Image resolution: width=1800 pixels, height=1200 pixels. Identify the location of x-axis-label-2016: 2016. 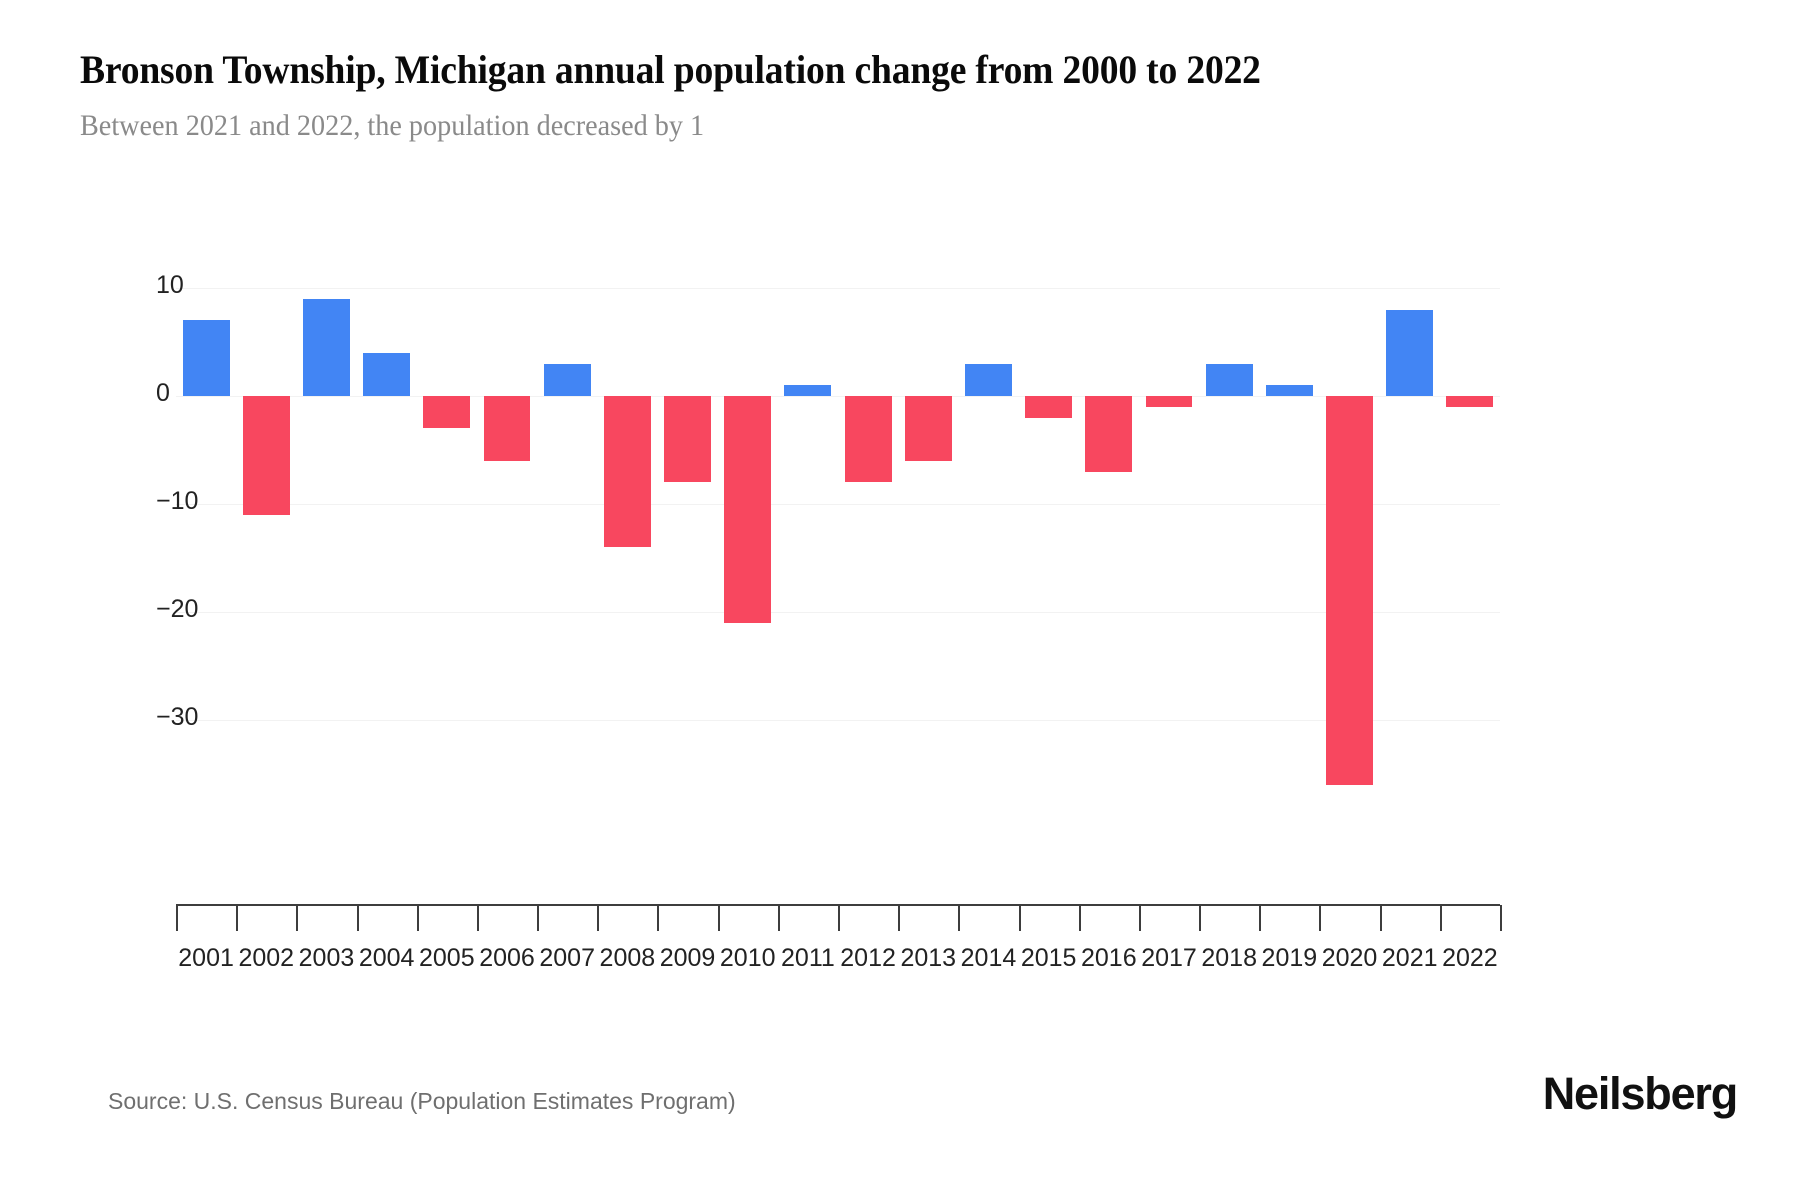
(1109, 958).